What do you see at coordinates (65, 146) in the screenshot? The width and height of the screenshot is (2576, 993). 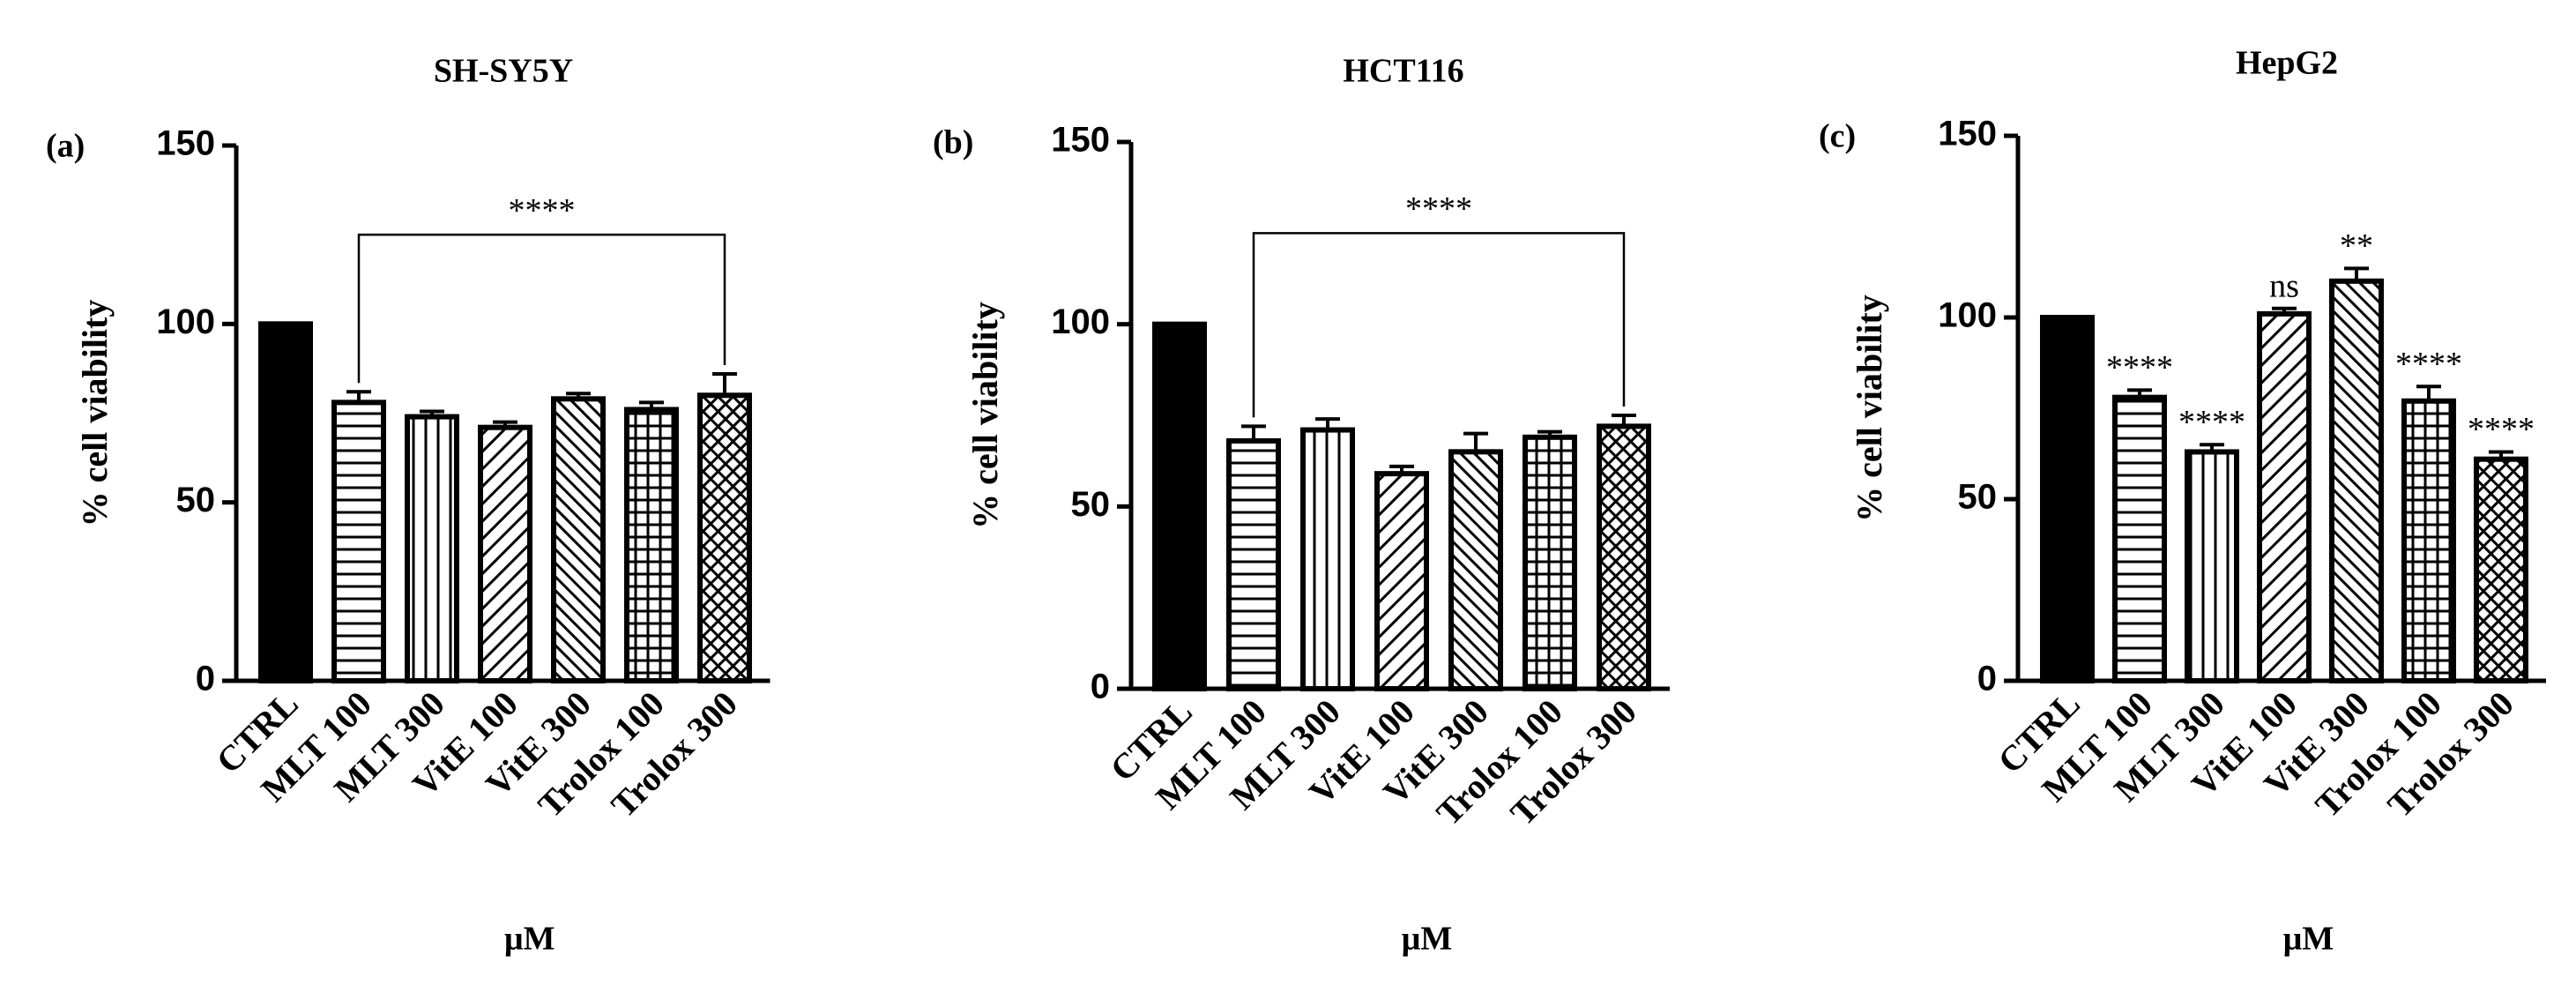 I see `panel-label: (a)` at bounding box center [65, 146].